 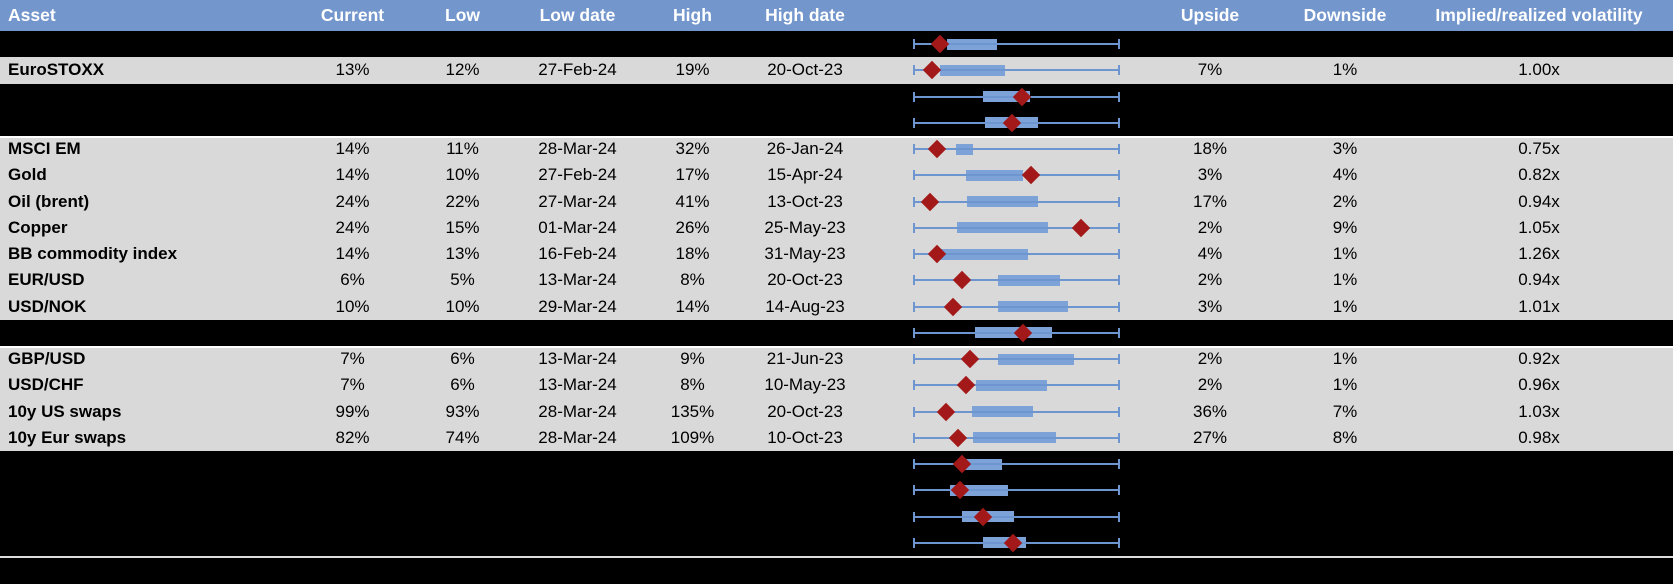 I want to click on upside-value: 7%, so click(x=1210, y=70).